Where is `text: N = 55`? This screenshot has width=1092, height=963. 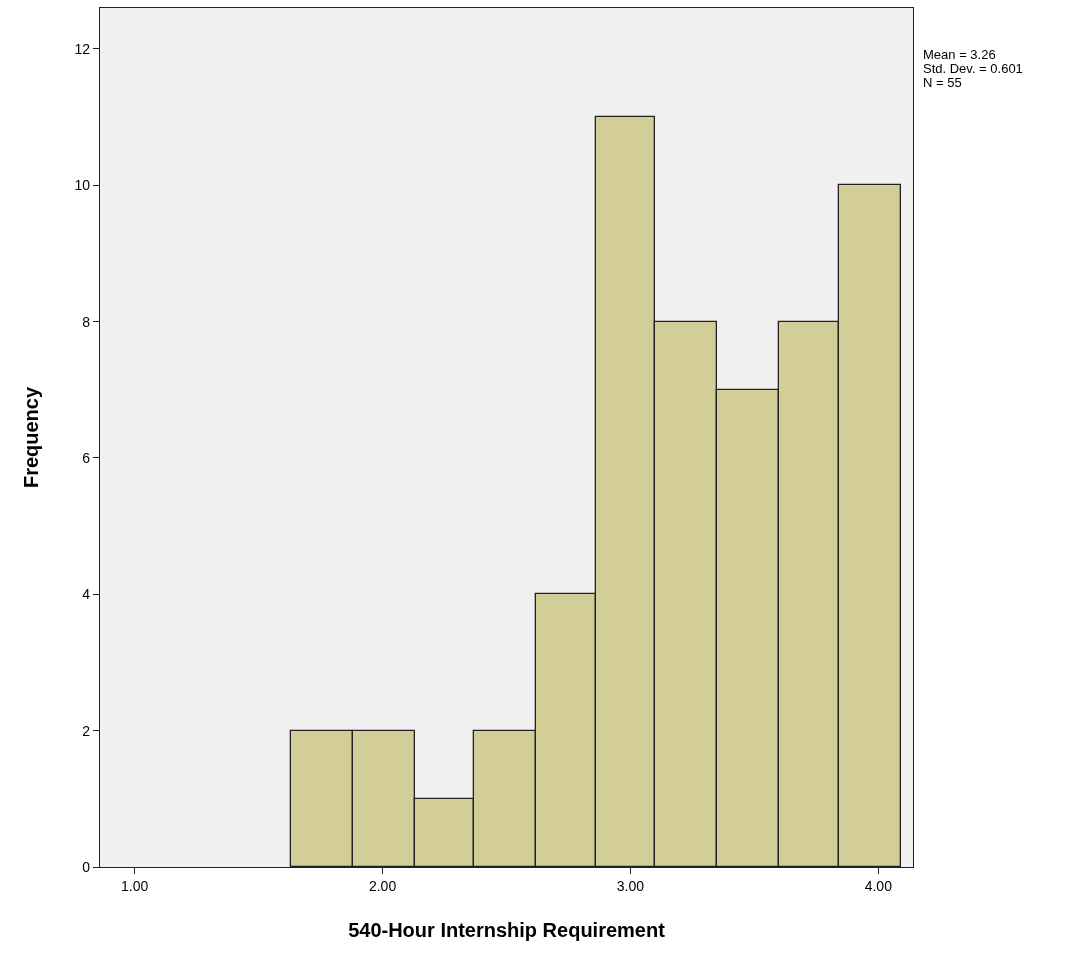 text: N = 55 is located at coordinates (942, 82).